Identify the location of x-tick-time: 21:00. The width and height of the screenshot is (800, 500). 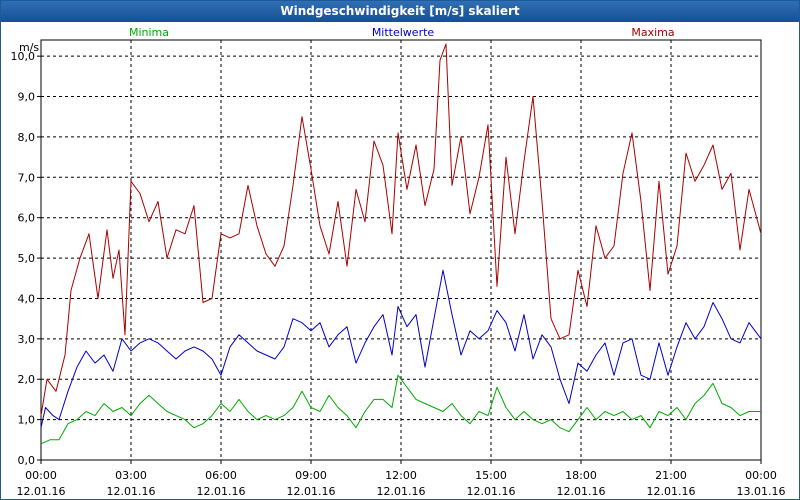
(671, 475).